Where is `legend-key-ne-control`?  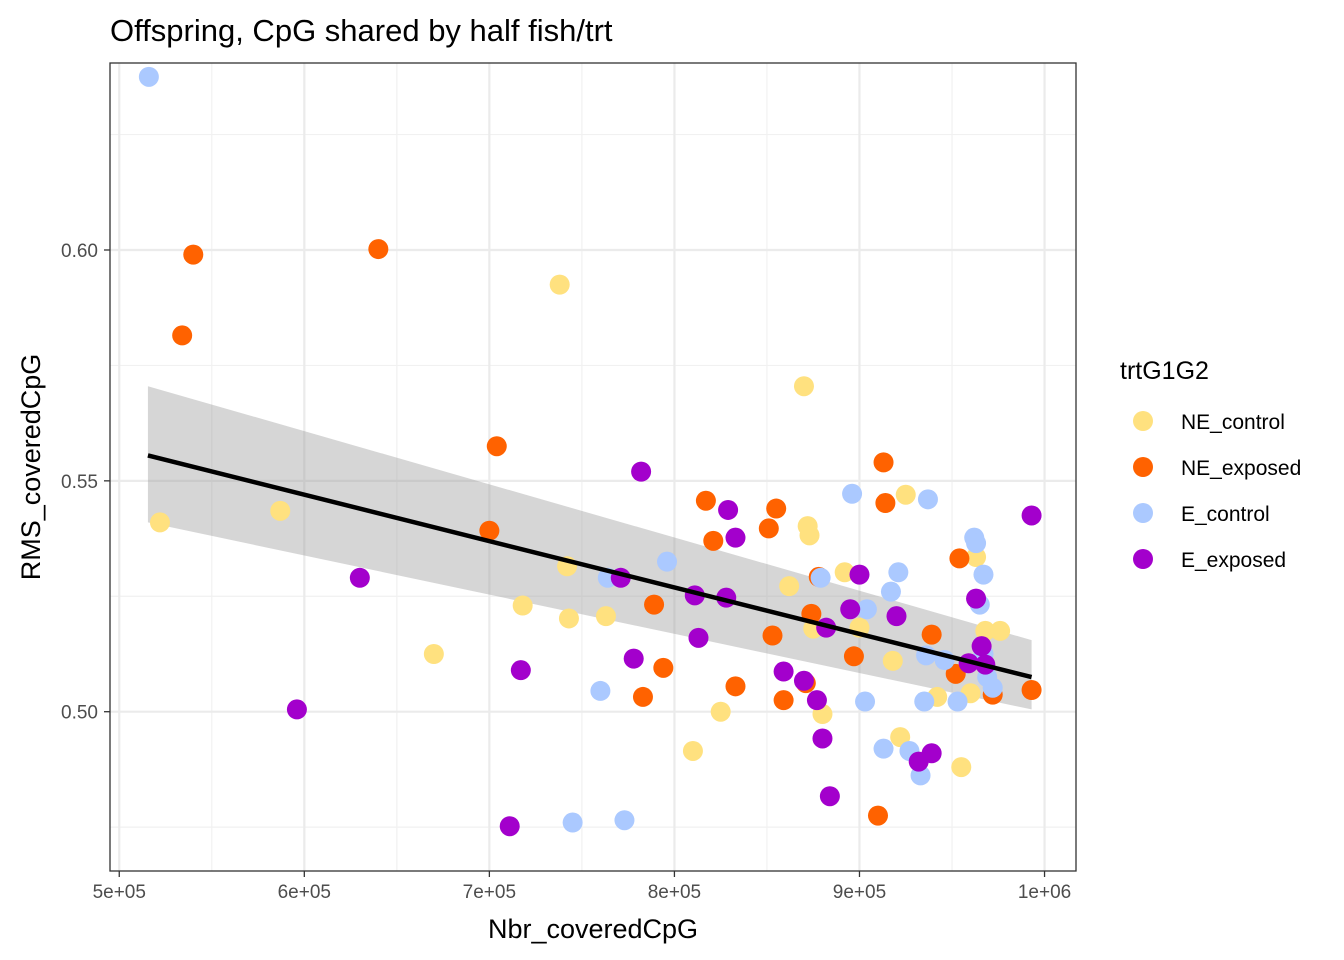
legend-key-ne-control is located at coordinates (1143, 421).